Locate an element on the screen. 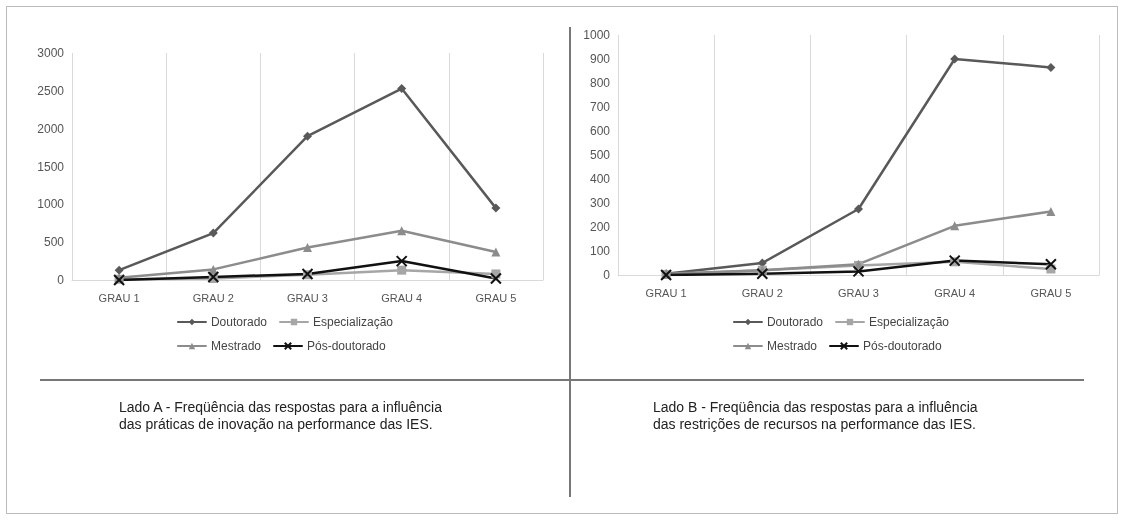  y-tick-label: 1500 is located at coordinates (51, 166).